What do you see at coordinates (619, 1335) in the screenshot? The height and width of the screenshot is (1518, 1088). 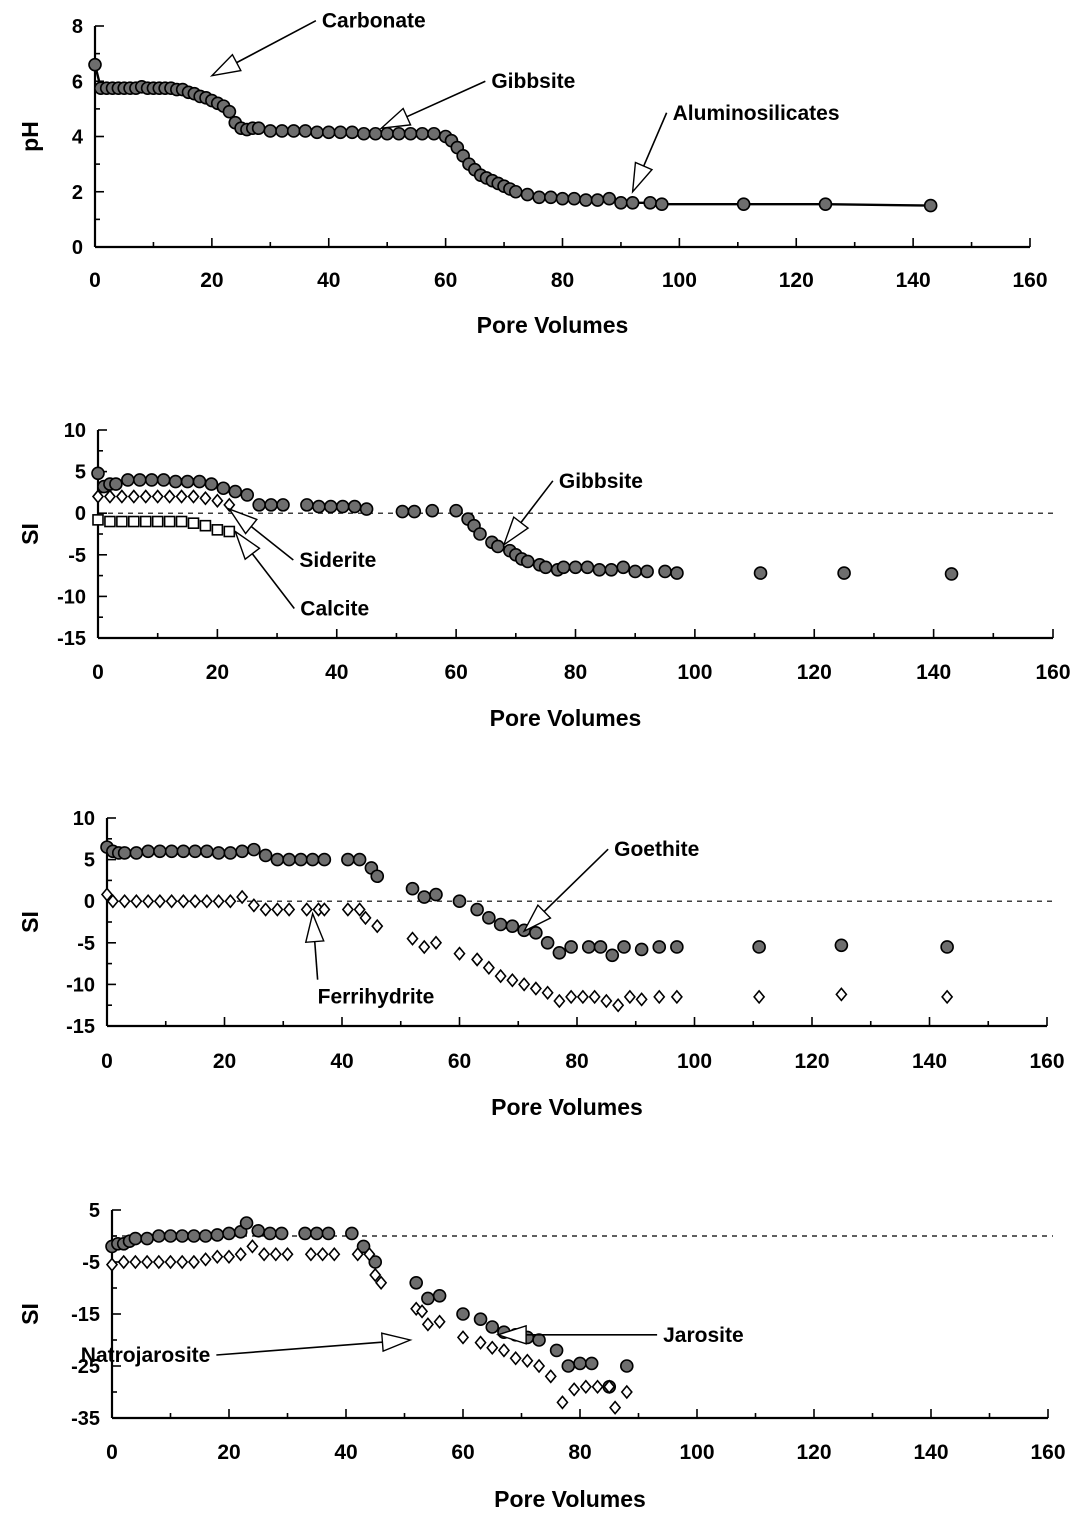 I see `annotation-1: Jarosite` at bounding box center [619, 1335].